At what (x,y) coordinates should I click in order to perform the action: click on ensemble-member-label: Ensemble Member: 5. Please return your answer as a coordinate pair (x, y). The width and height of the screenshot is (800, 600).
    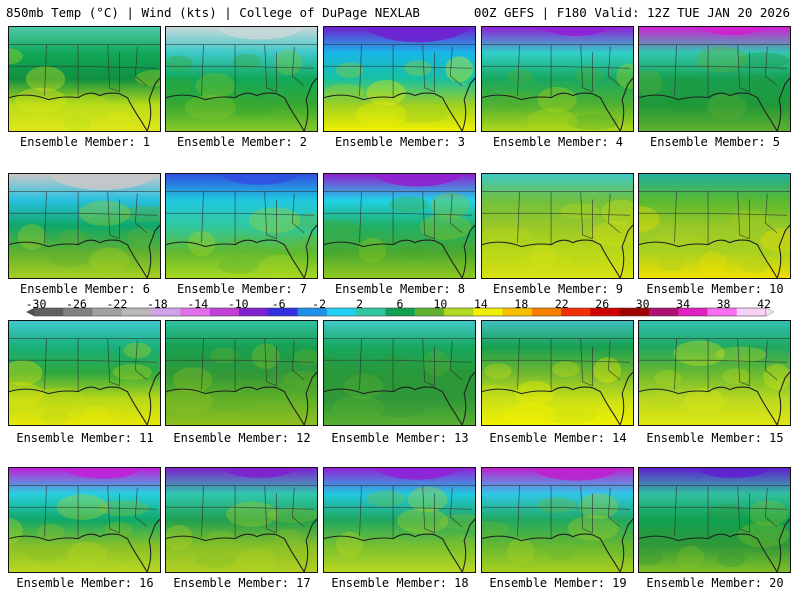
    Looking at the image, I should click on (715, 142).